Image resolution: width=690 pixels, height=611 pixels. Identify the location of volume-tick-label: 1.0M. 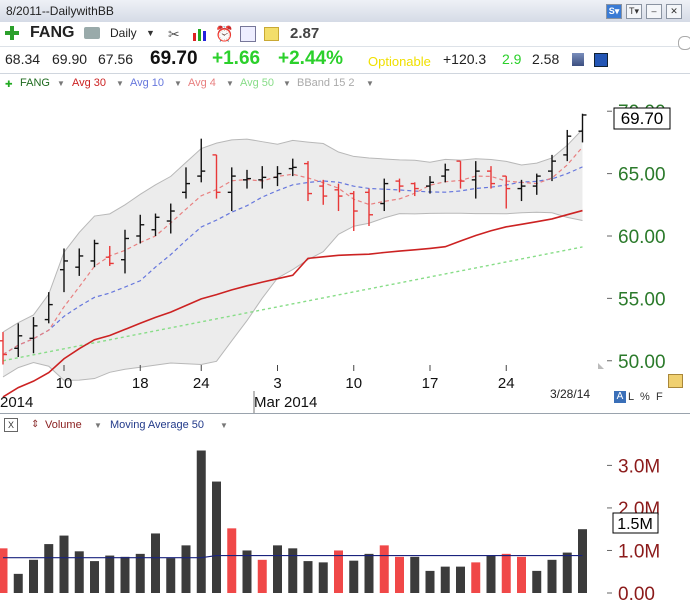
(639, 551).